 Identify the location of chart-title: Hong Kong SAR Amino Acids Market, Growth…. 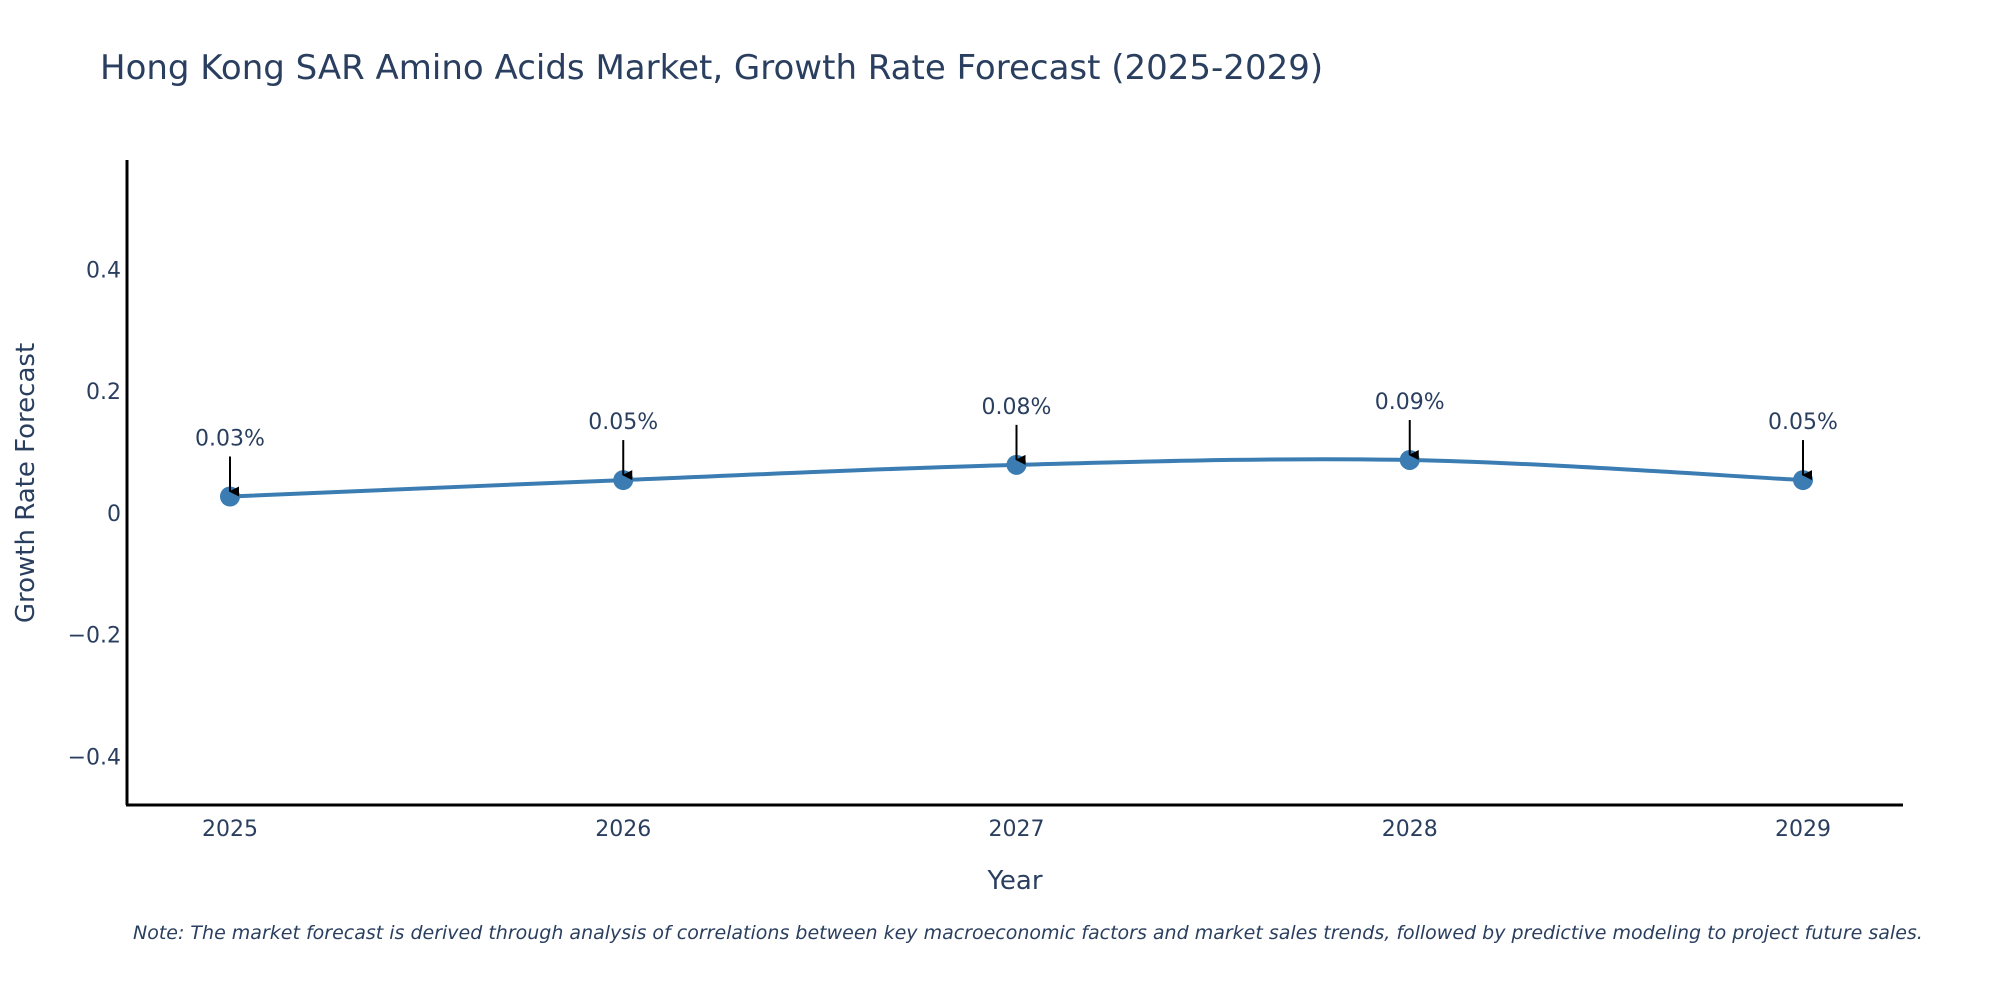
(711, 68).